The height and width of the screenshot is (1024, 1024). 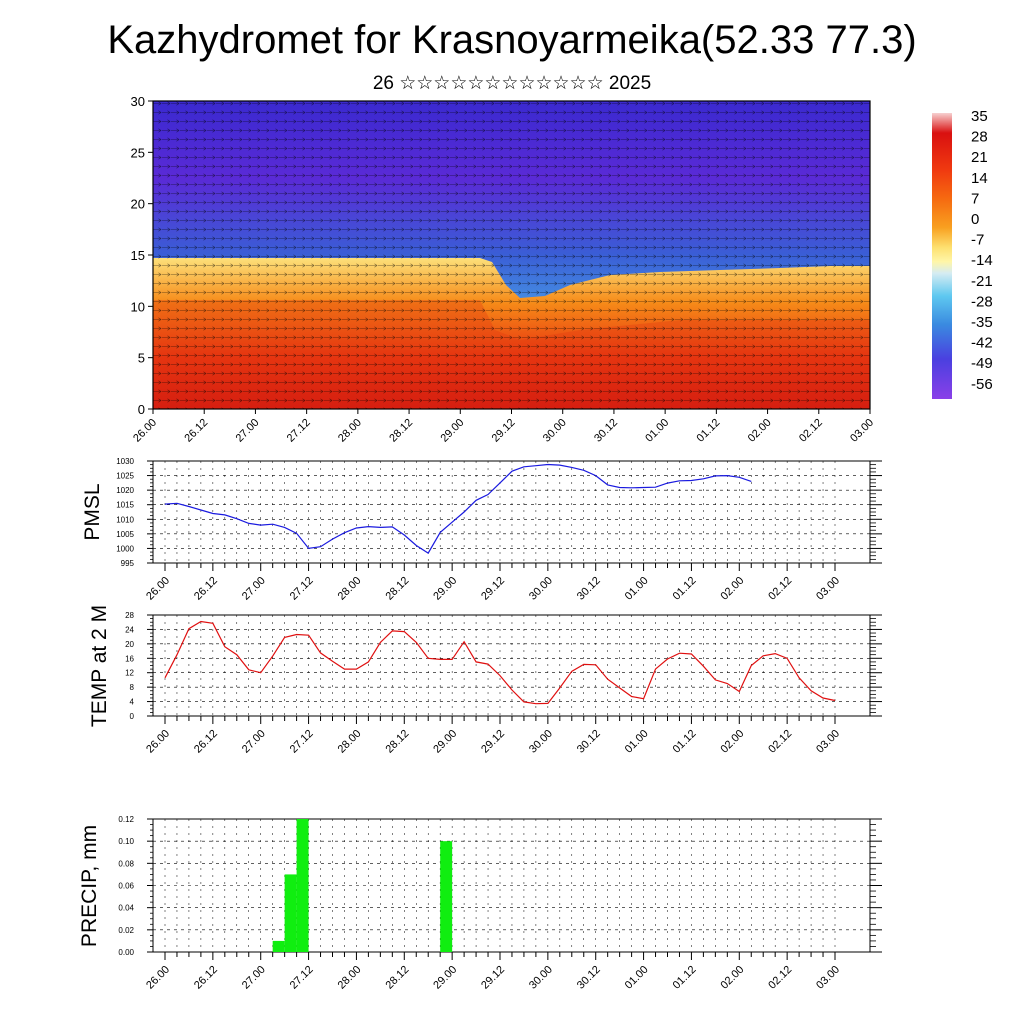 What do you see at coordinates (132, 687) in the screenshot?
I see `y-tick-label: 8` at bounding box center [132, 687].